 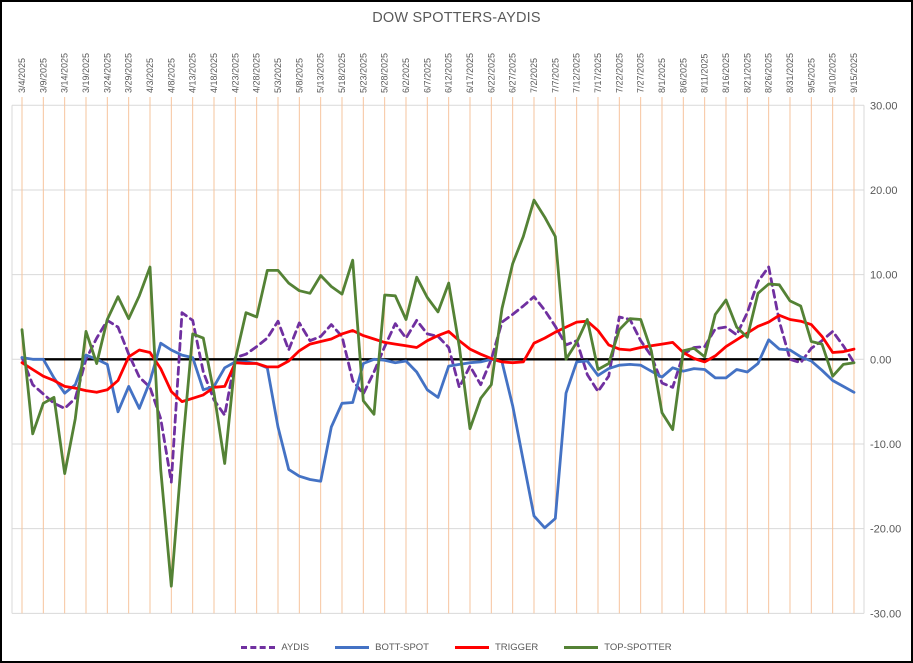 I want to click on y-axis-label: -20.00, so click(x=885, y=530).